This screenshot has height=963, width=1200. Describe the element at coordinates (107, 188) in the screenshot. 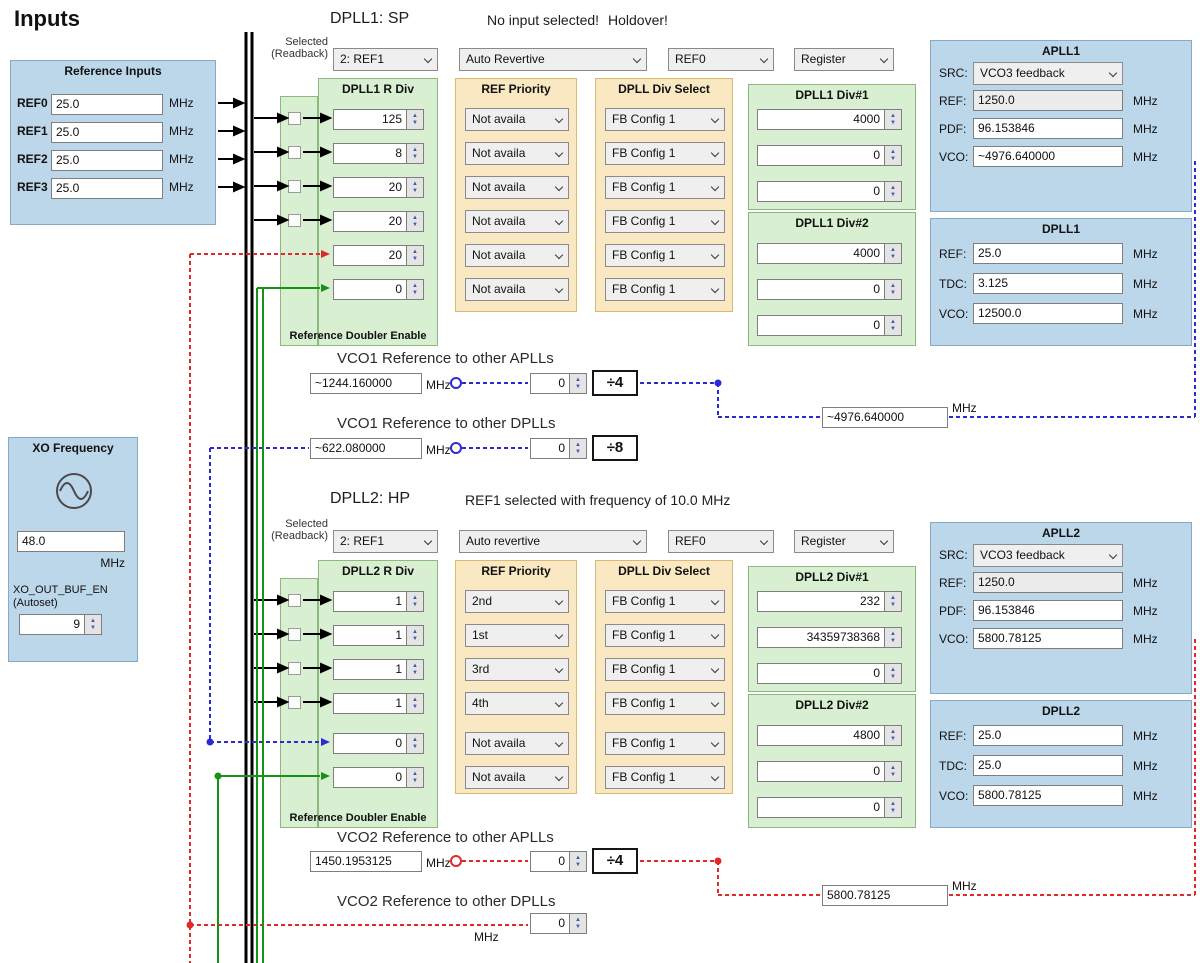

I see `ref3-input: 25.0` at that location.